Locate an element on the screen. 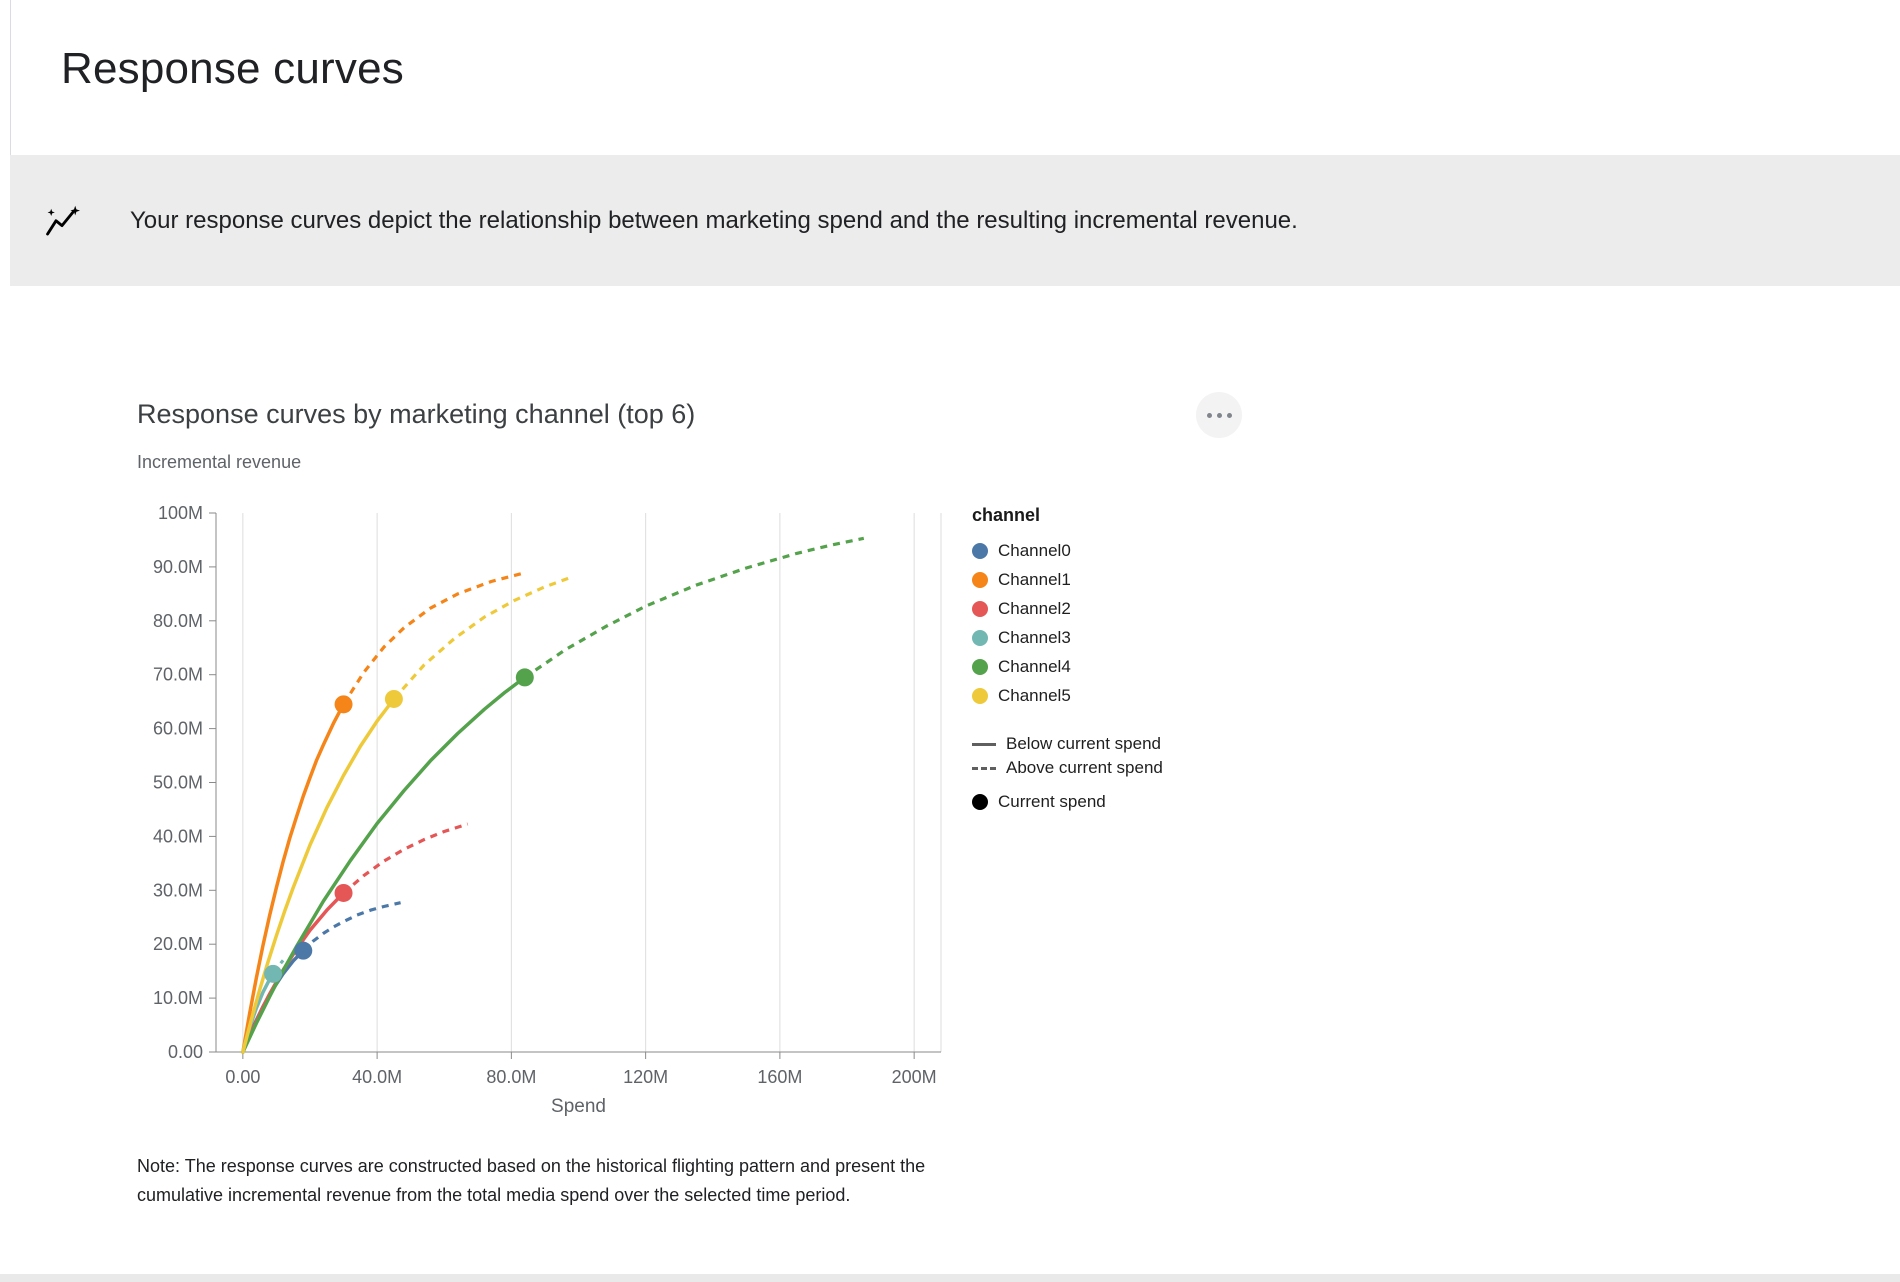 This screenshot has width=1900, height=1282. legend-item-solid: Below current spend is located at coordinates (1102, 744).